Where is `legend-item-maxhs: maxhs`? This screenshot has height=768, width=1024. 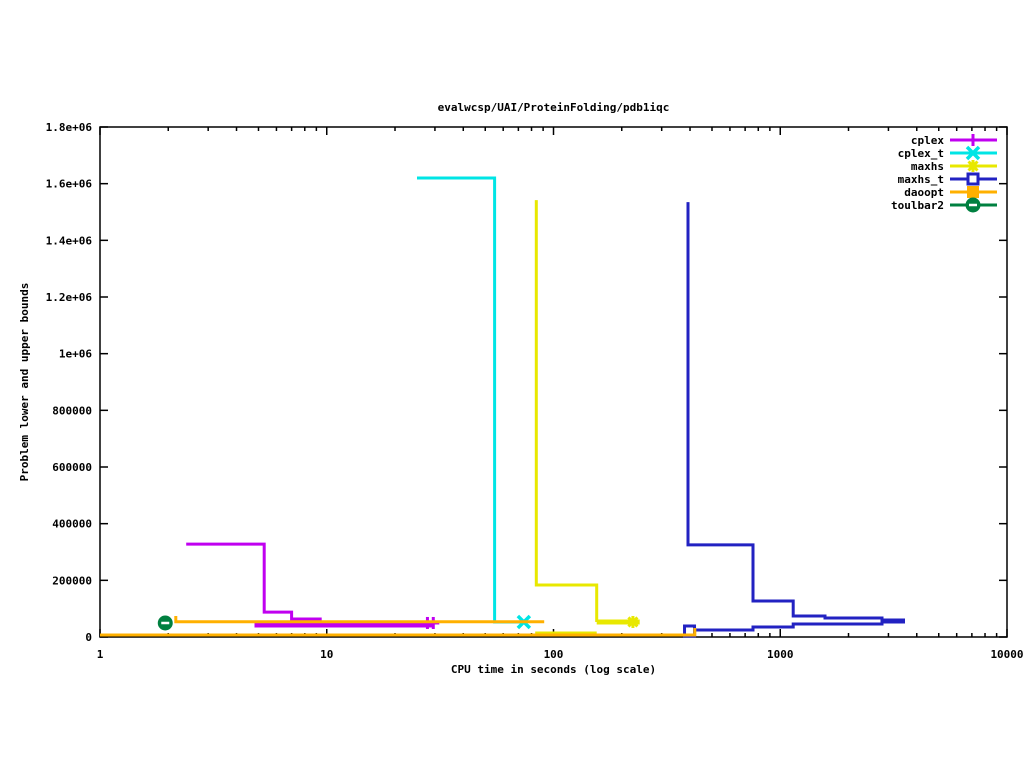
legend-item-maxhs: maxhs is located at coordinates (954, 166).